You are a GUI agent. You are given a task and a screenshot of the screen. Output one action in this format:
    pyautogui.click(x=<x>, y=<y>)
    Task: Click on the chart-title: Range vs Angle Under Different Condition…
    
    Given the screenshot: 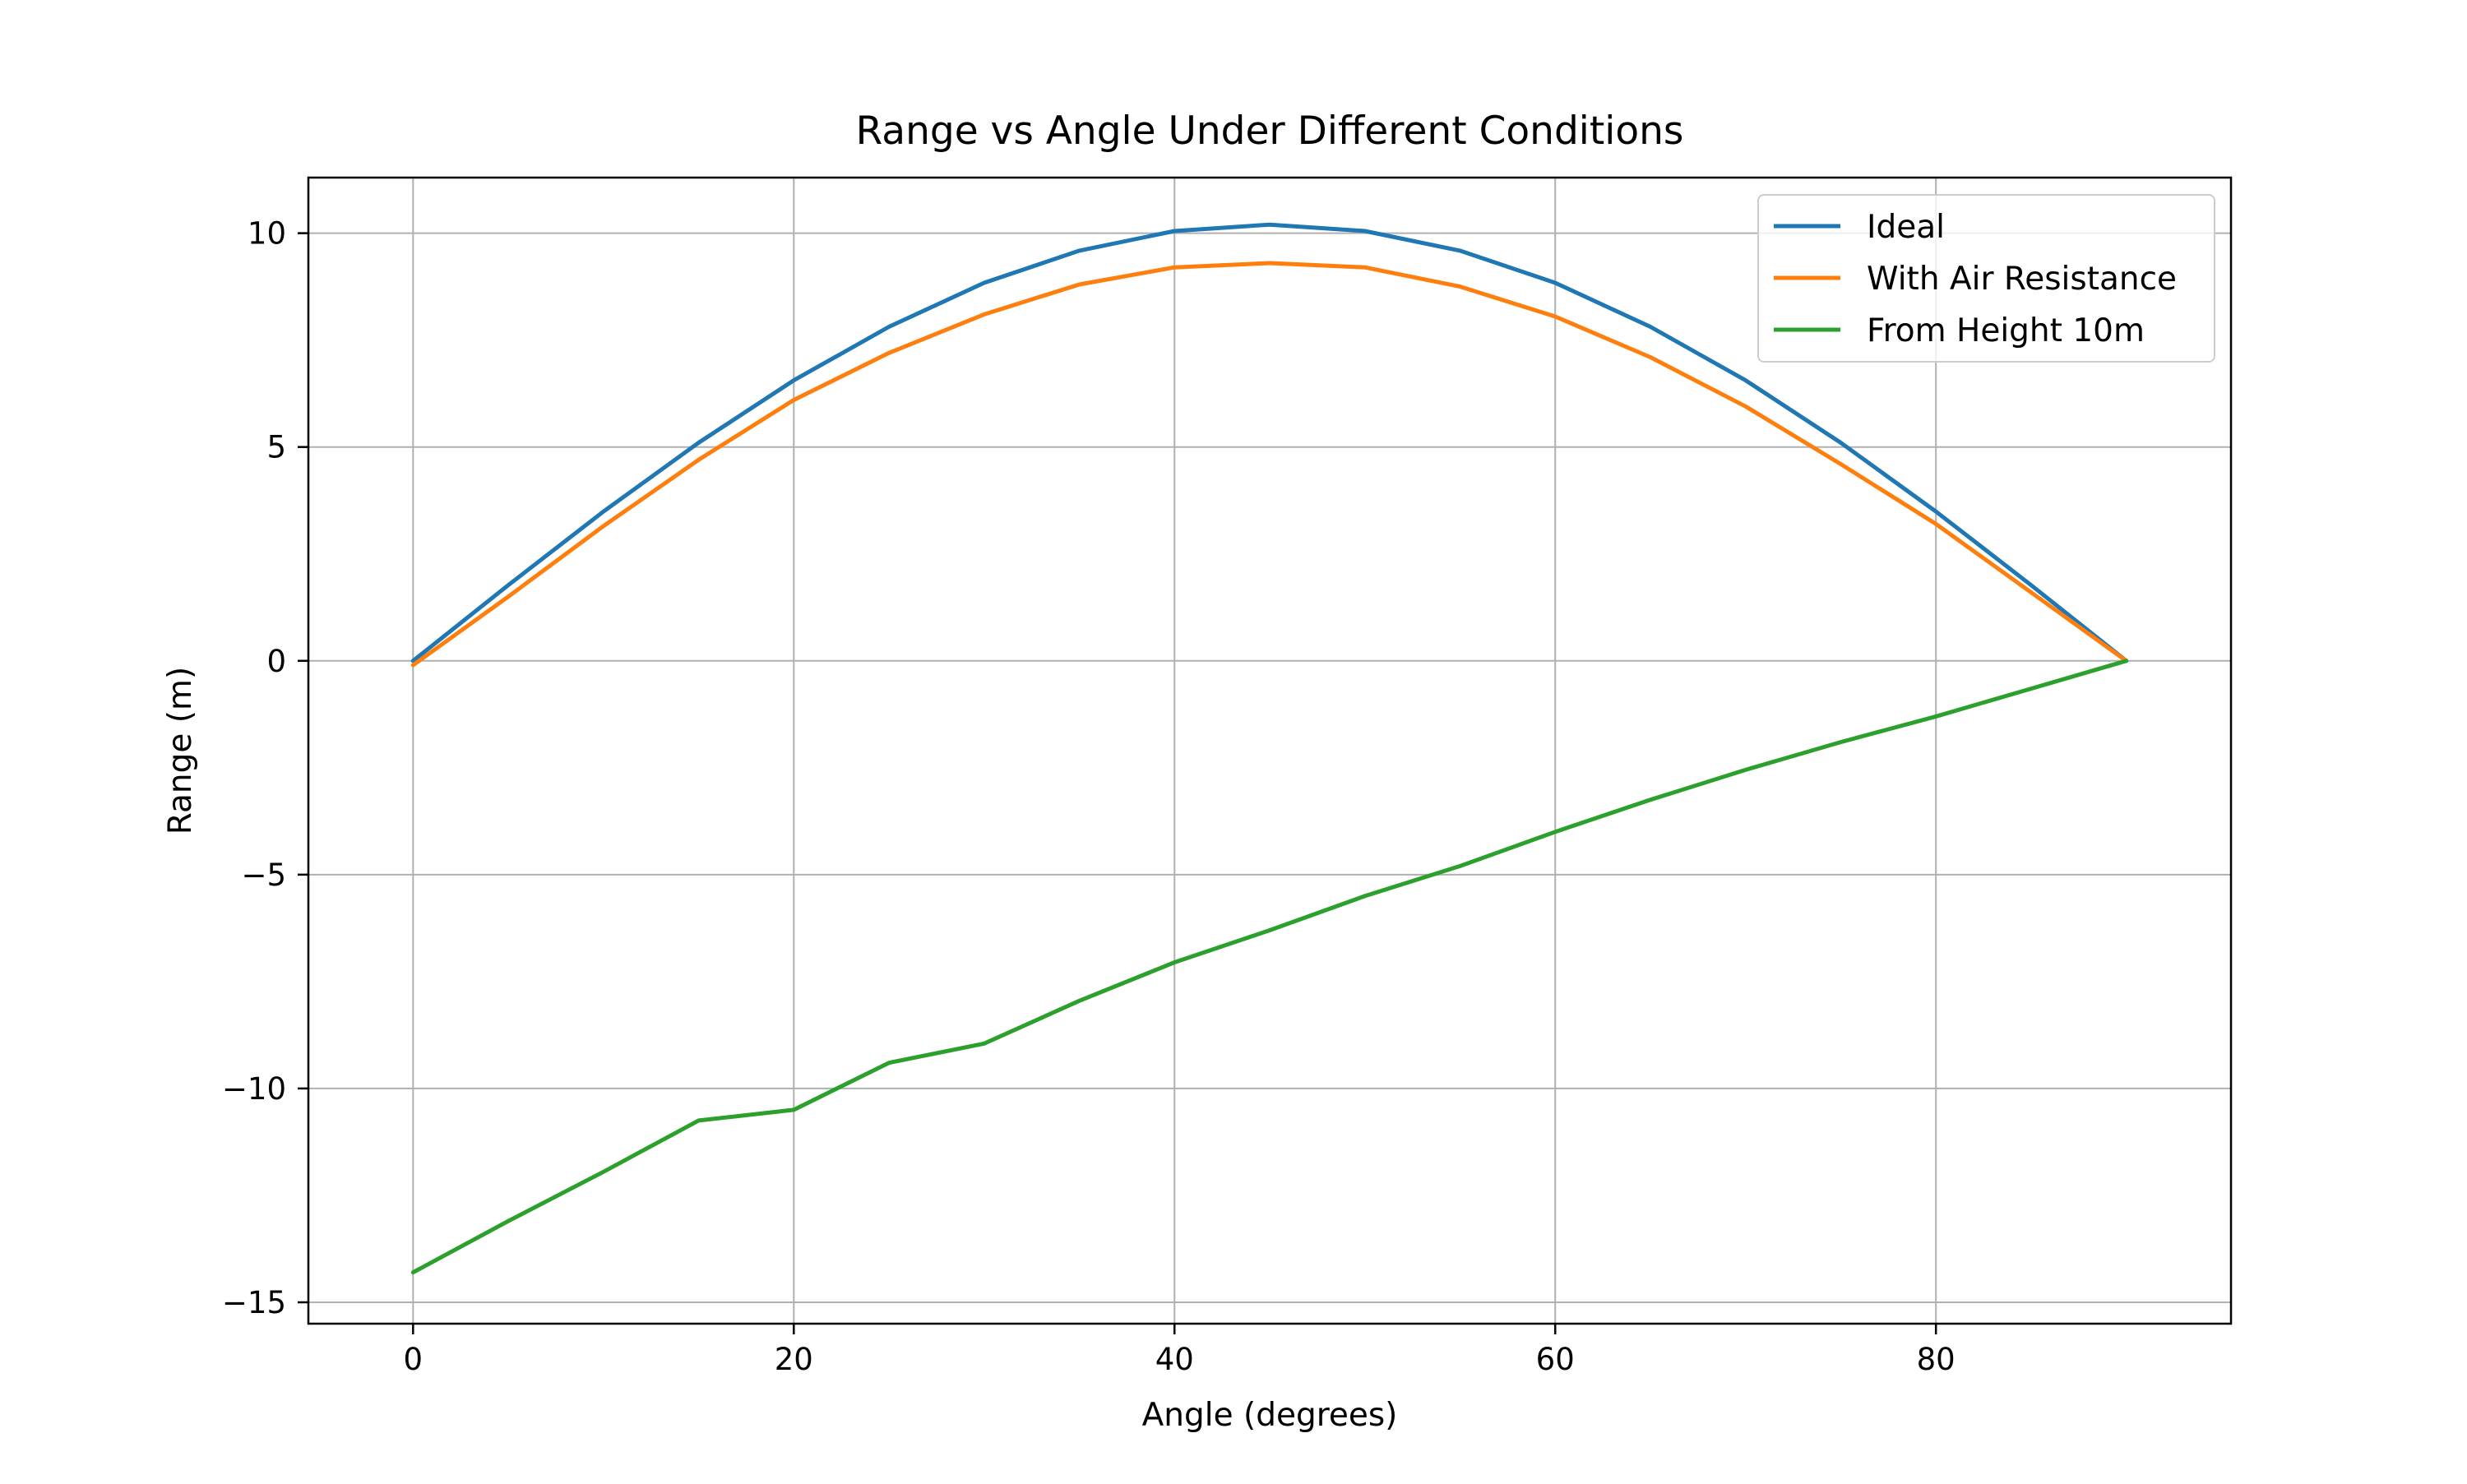 What is the action you would take?
    pyautogui.click(x=1270, y=131)
    